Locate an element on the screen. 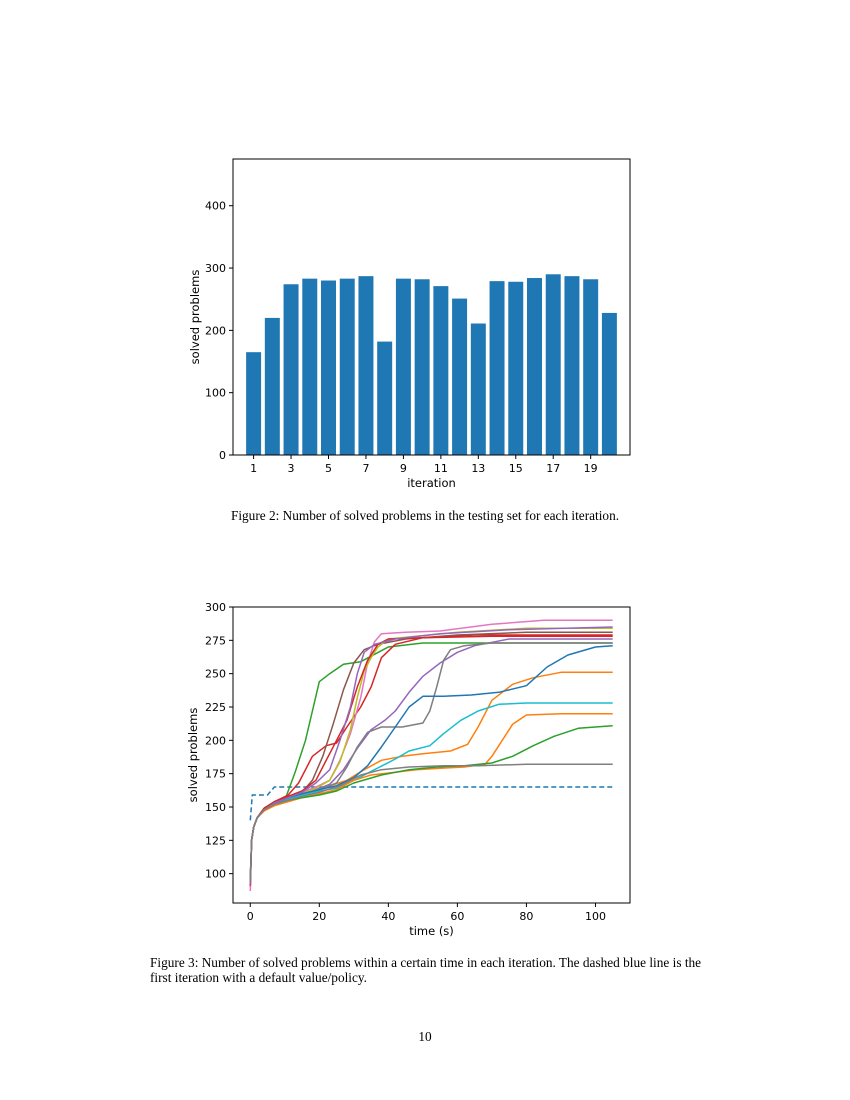 This screenshot has width=850, height=1100. x-tick-label: 13 is located at coordinates (478, 468).